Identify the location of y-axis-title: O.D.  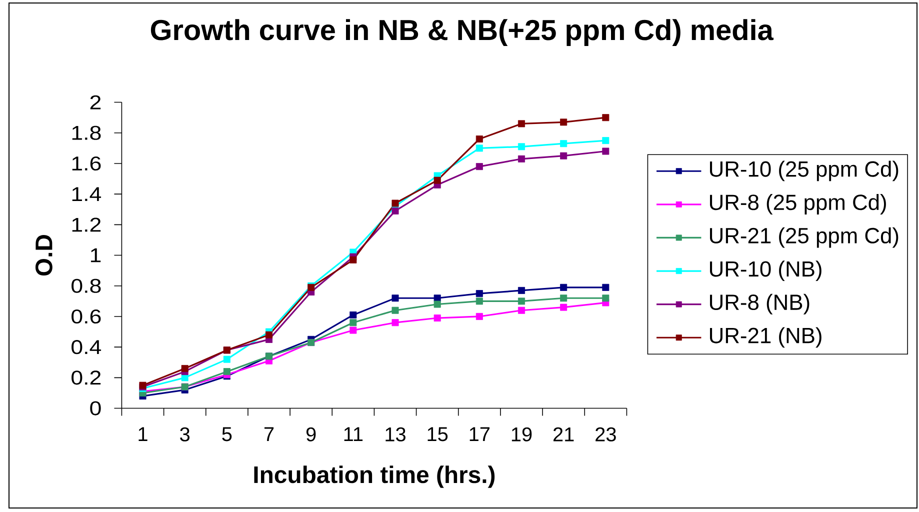
(43, 255).